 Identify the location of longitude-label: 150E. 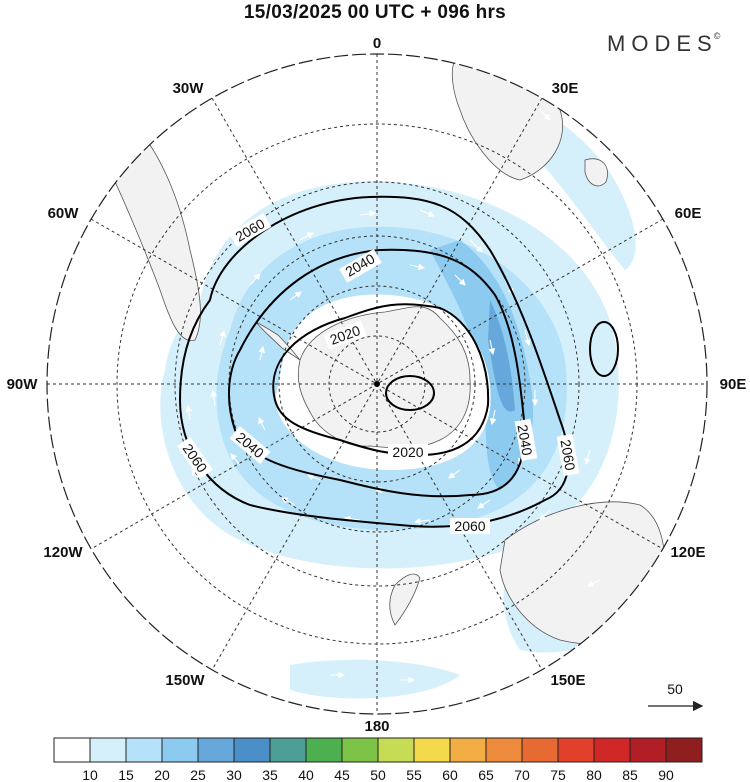
(567, 680).